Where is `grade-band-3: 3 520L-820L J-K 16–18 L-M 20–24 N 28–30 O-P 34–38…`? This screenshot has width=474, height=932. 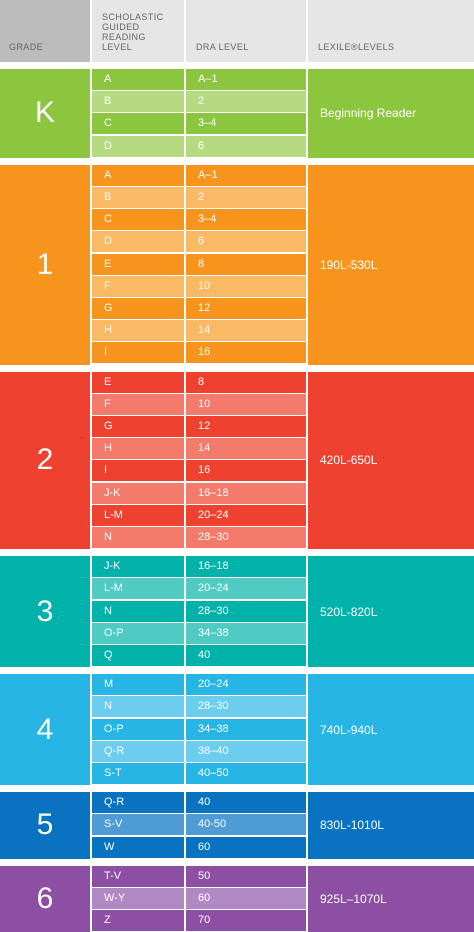 grade-band-3: 3 520L-820L J-K 16–18 L-M 20–24 N 28–30 O-P 34–38… is located at coordinates (237, 612).